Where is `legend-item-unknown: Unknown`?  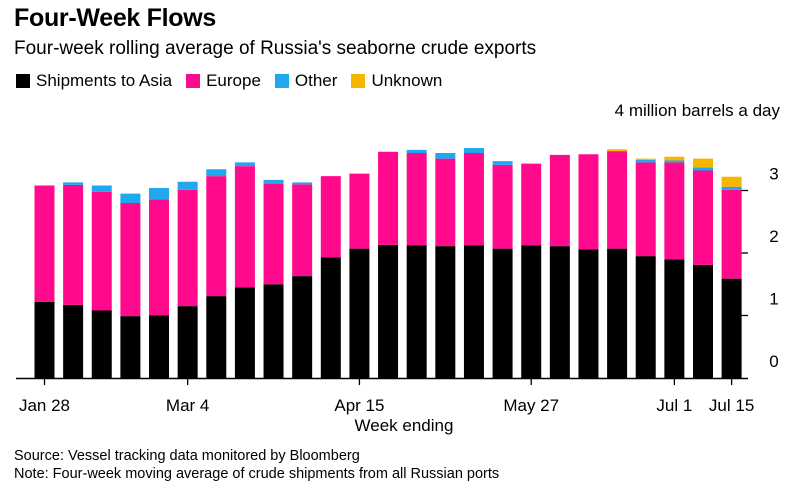 legend-item-unknown: Unknown is located at coordinates (396, 81).